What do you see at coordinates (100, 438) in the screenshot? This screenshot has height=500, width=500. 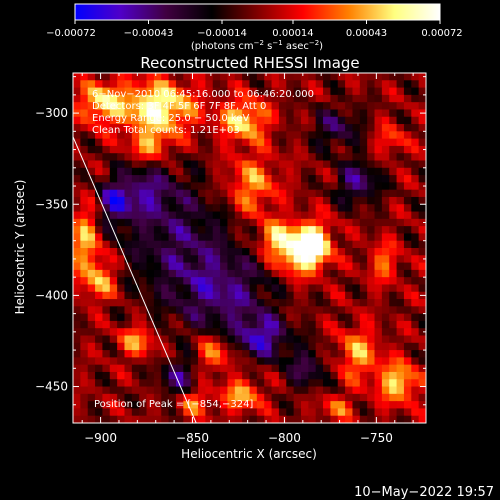 I see `x-tick-label: −900` at bounding box center [100, 438].